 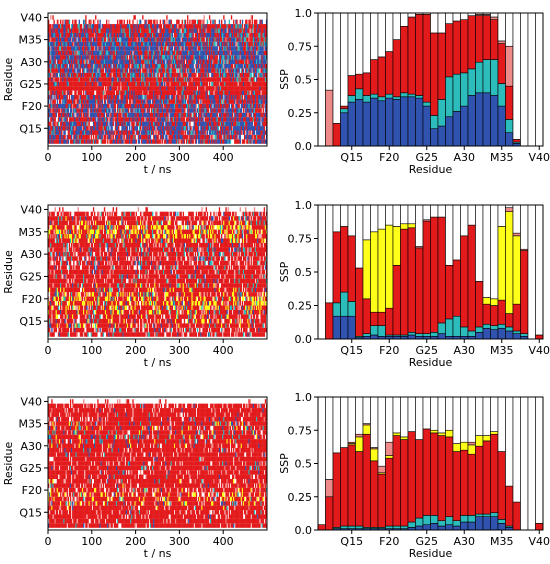 What do you see at coordinates (61, 101) in the screenshot?
I see `heatmap-cell-res21` at bounding box center [61, 101].